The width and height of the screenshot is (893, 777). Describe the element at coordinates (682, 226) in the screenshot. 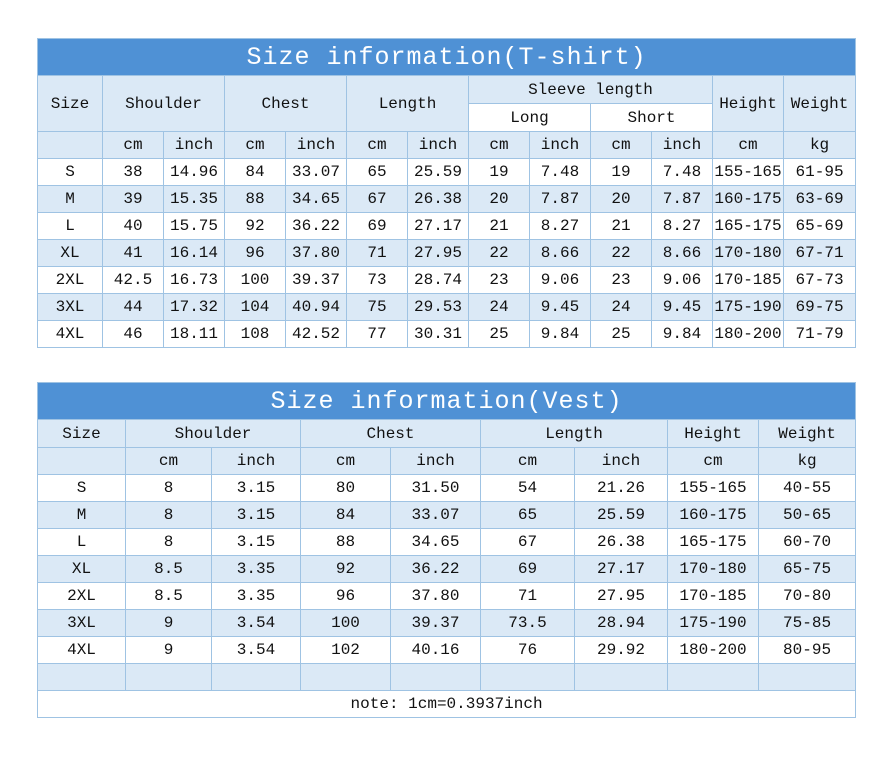

I see `value-cell: 8.27` at that location.